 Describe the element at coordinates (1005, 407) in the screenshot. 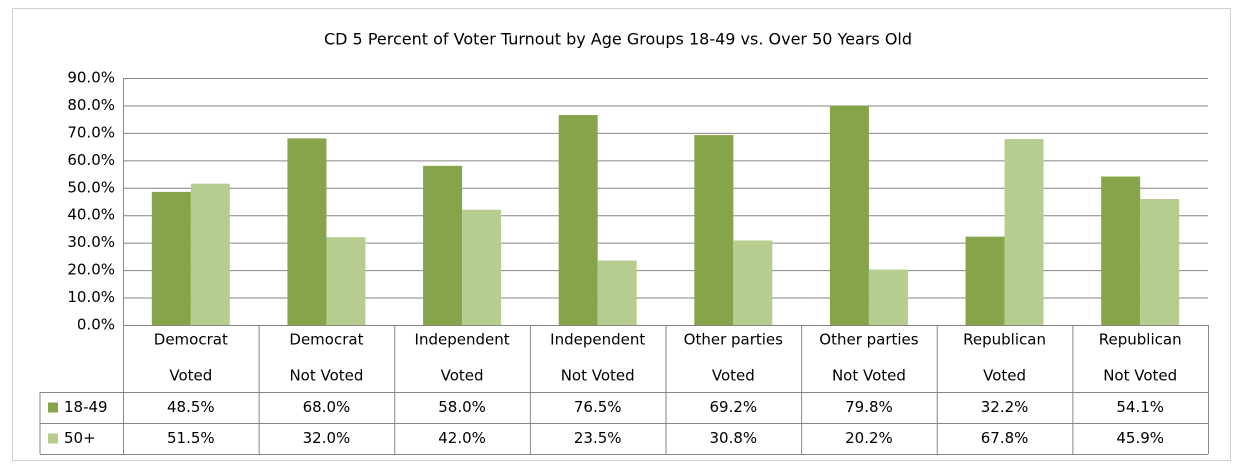

I see `table-cell: 32.2%` at that location.